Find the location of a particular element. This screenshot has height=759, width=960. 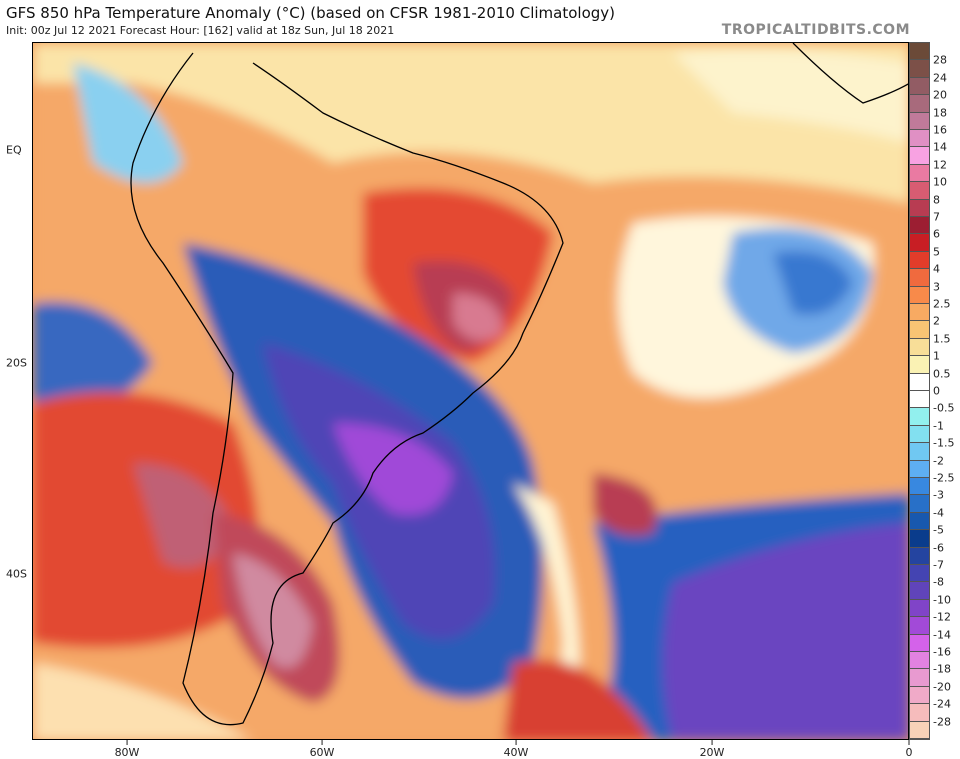

south-atlantic-cold-core is located at coordinates (785, 631).